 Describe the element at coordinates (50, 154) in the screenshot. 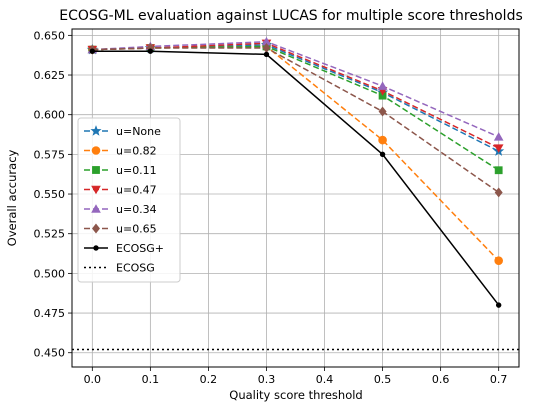

I see `y-tick-label: 0.575` at that location.